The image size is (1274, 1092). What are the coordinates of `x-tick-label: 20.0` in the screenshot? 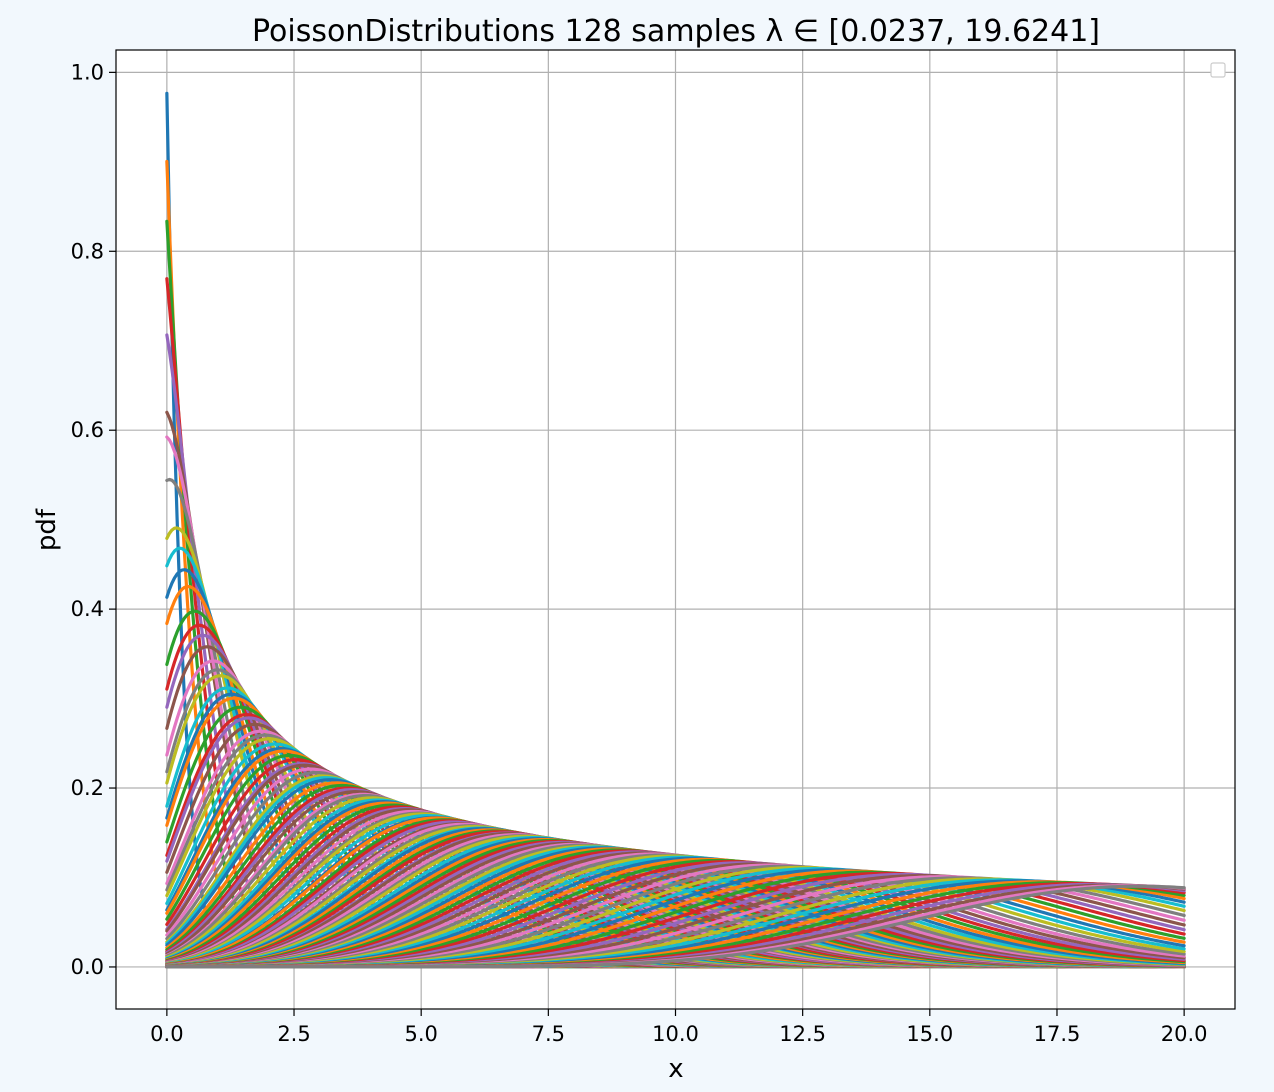 It's located at (1184, 1034).